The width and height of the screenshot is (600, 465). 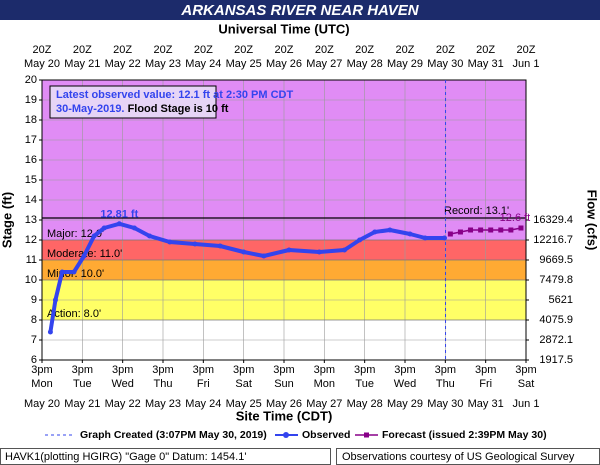 What do you see at coordinates (75, 234) in the screenshot?
I see `flood-level-label: Major: 12.0'` at bounding box center [75, 234].